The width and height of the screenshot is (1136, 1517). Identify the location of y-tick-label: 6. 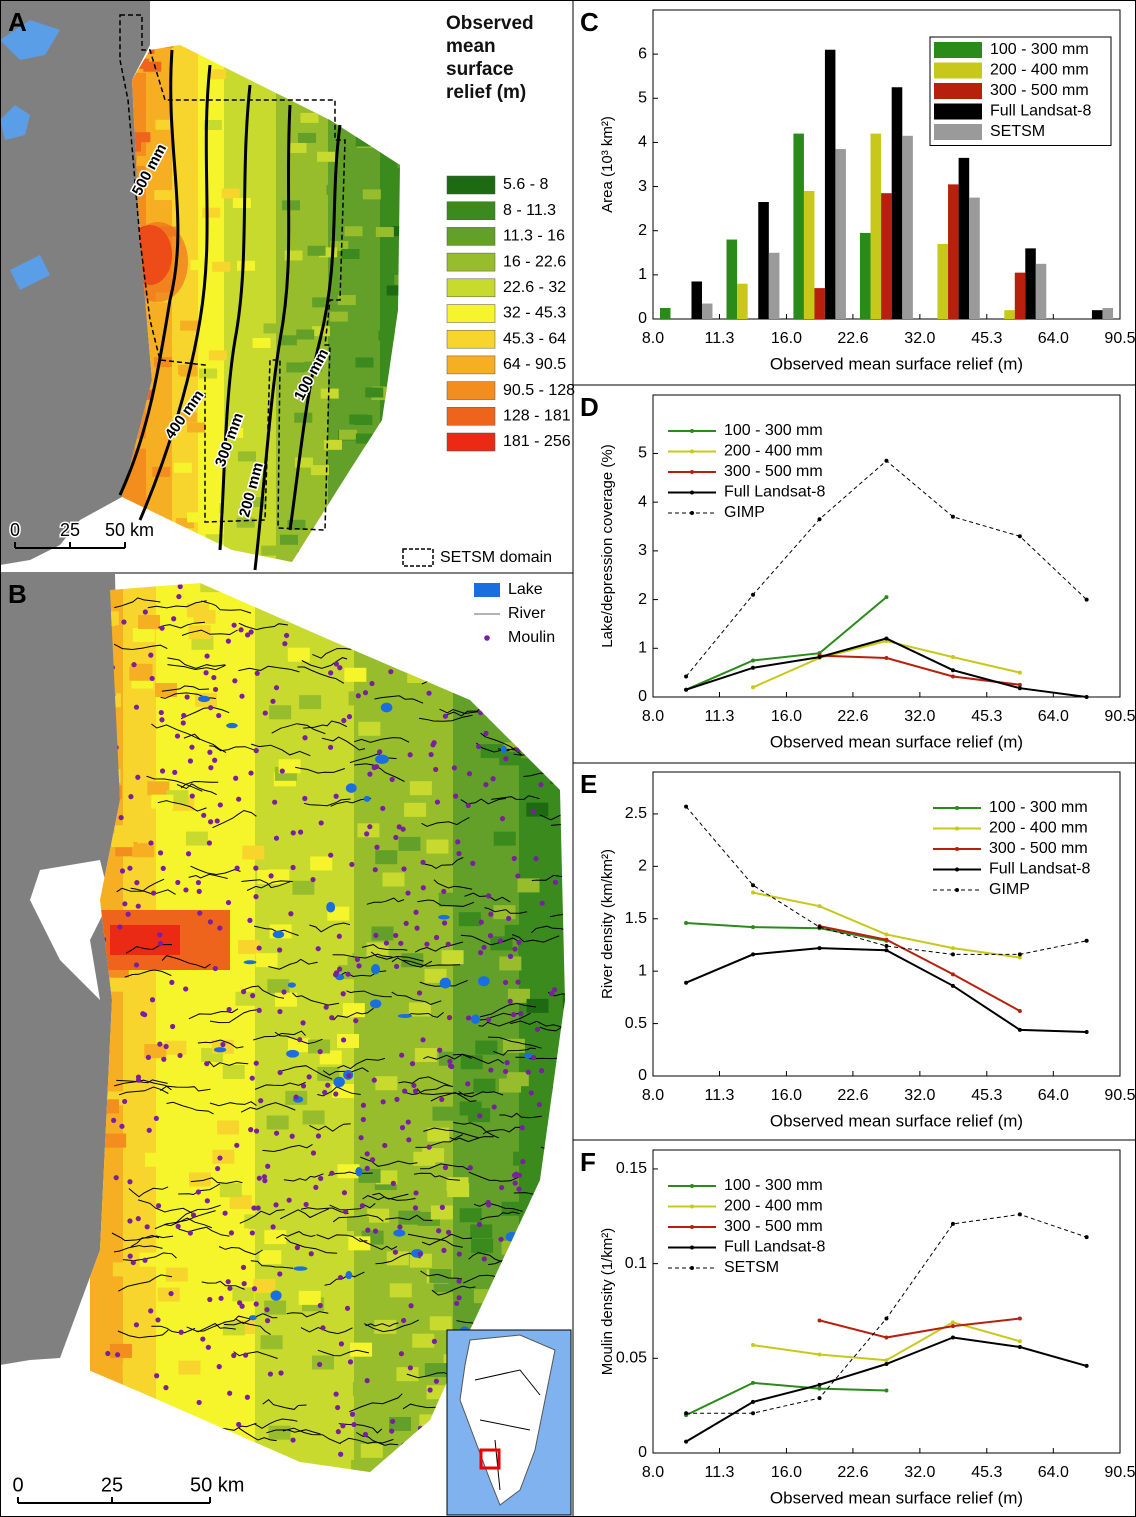
(642, 53).